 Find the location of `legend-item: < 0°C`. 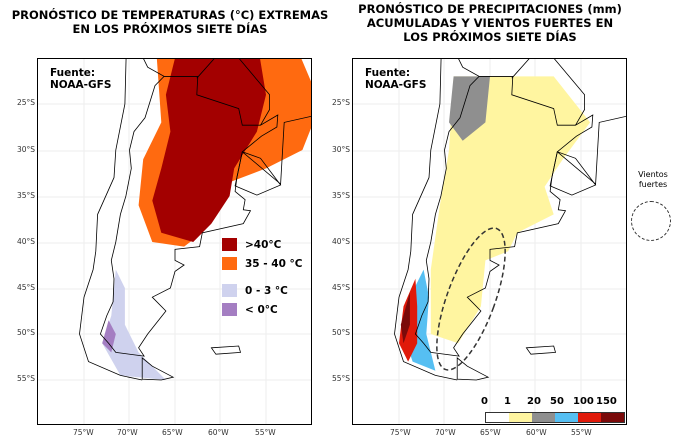

legend-item: < 0°C is located at coordinates (250, 309).